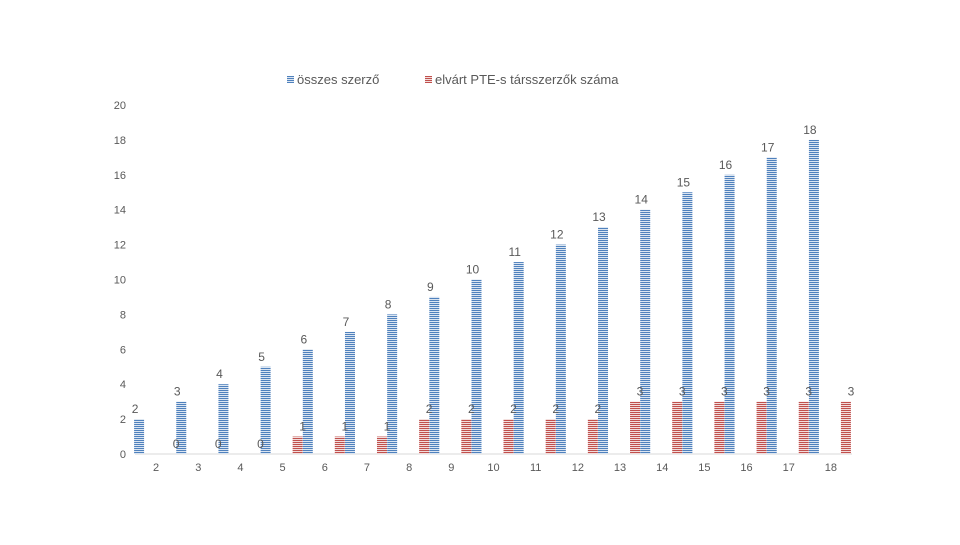 The image size is (960, 545). Describe the element at coordinates (123, 350) in the screenshot. I see `y-tick-label: 6` at that location.